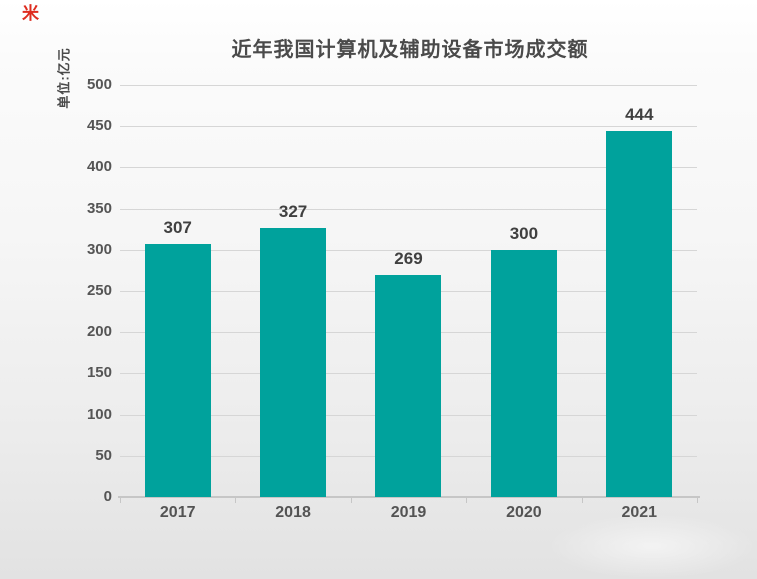 This screenshot has width=757, height=579. What do you see at coordinates (409, 497) in the screenshot?
I see `x-axis-line` at bounding box center [409, 497].